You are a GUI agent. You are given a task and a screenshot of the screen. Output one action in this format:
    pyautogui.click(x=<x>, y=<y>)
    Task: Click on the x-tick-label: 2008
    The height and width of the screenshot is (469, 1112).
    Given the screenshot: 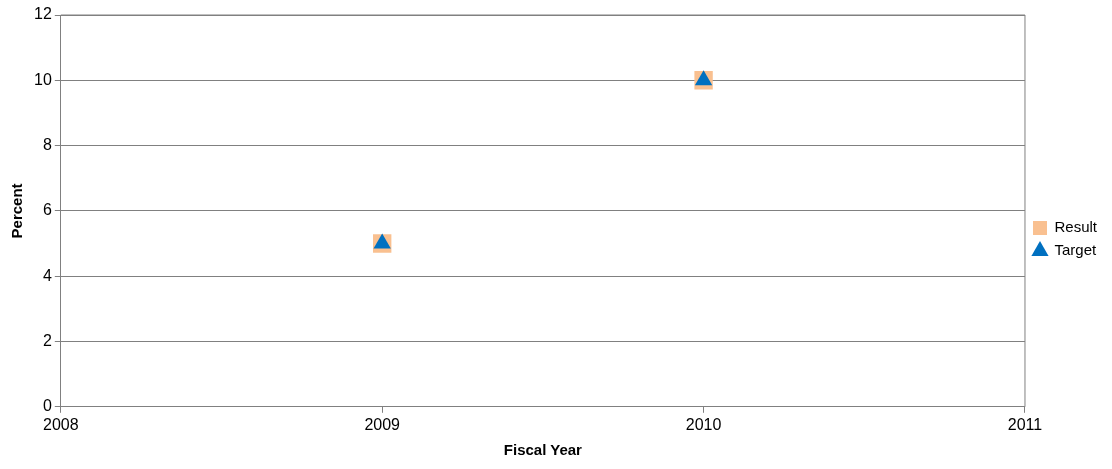 What is the action you would take?
    pyautogui.click(x=61, y=424)
    